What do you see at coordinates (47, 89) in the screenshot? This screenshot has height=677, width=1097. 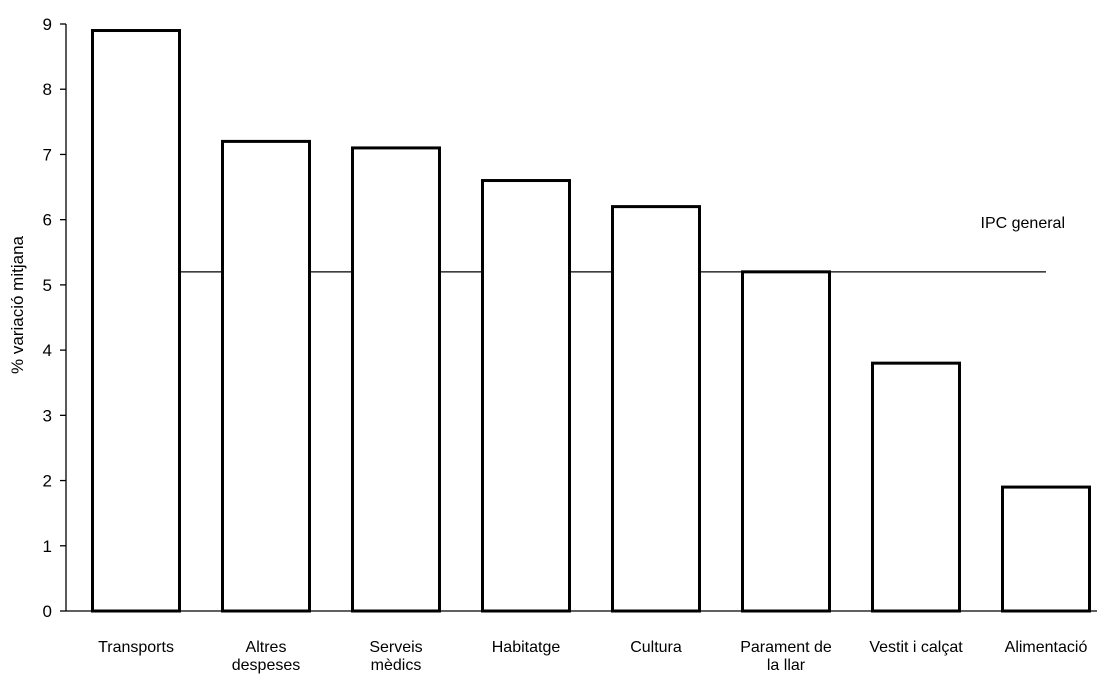 I see `y-tick-label: 8` at bounding box center [47, 89].